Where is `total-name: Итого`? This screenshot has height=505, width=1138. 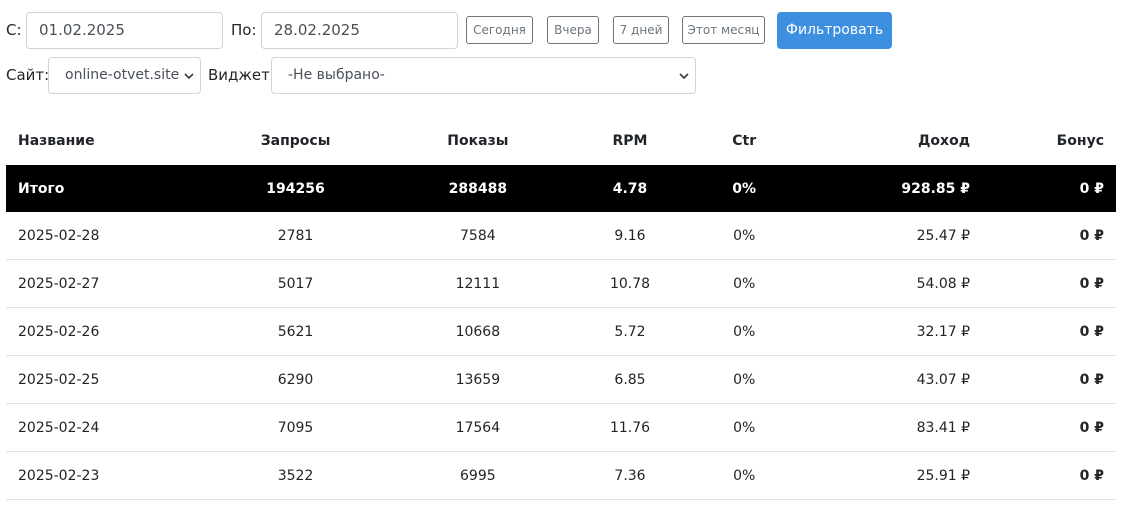 total-name: Итого is located at coordinates (103, 188).